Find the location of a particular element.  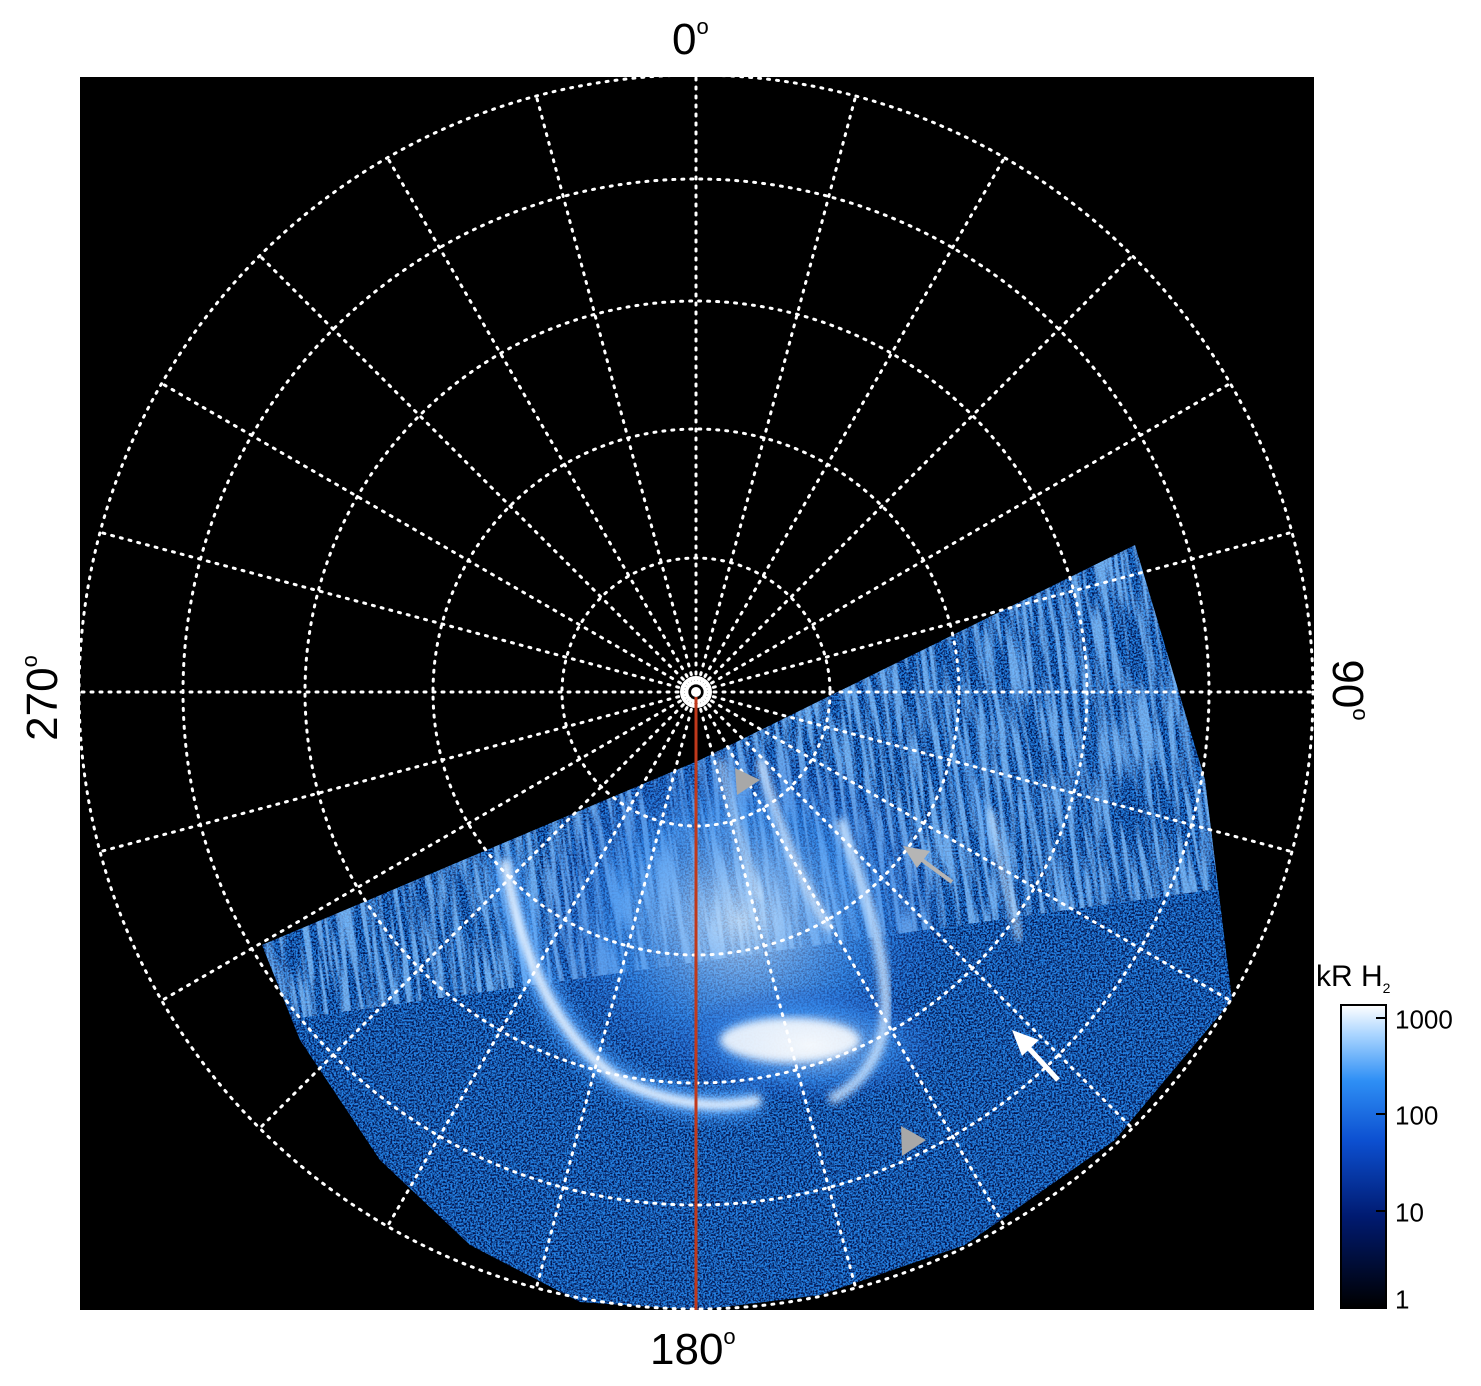

label-bottom-value: 180 is located at coordinates (687, 1349).